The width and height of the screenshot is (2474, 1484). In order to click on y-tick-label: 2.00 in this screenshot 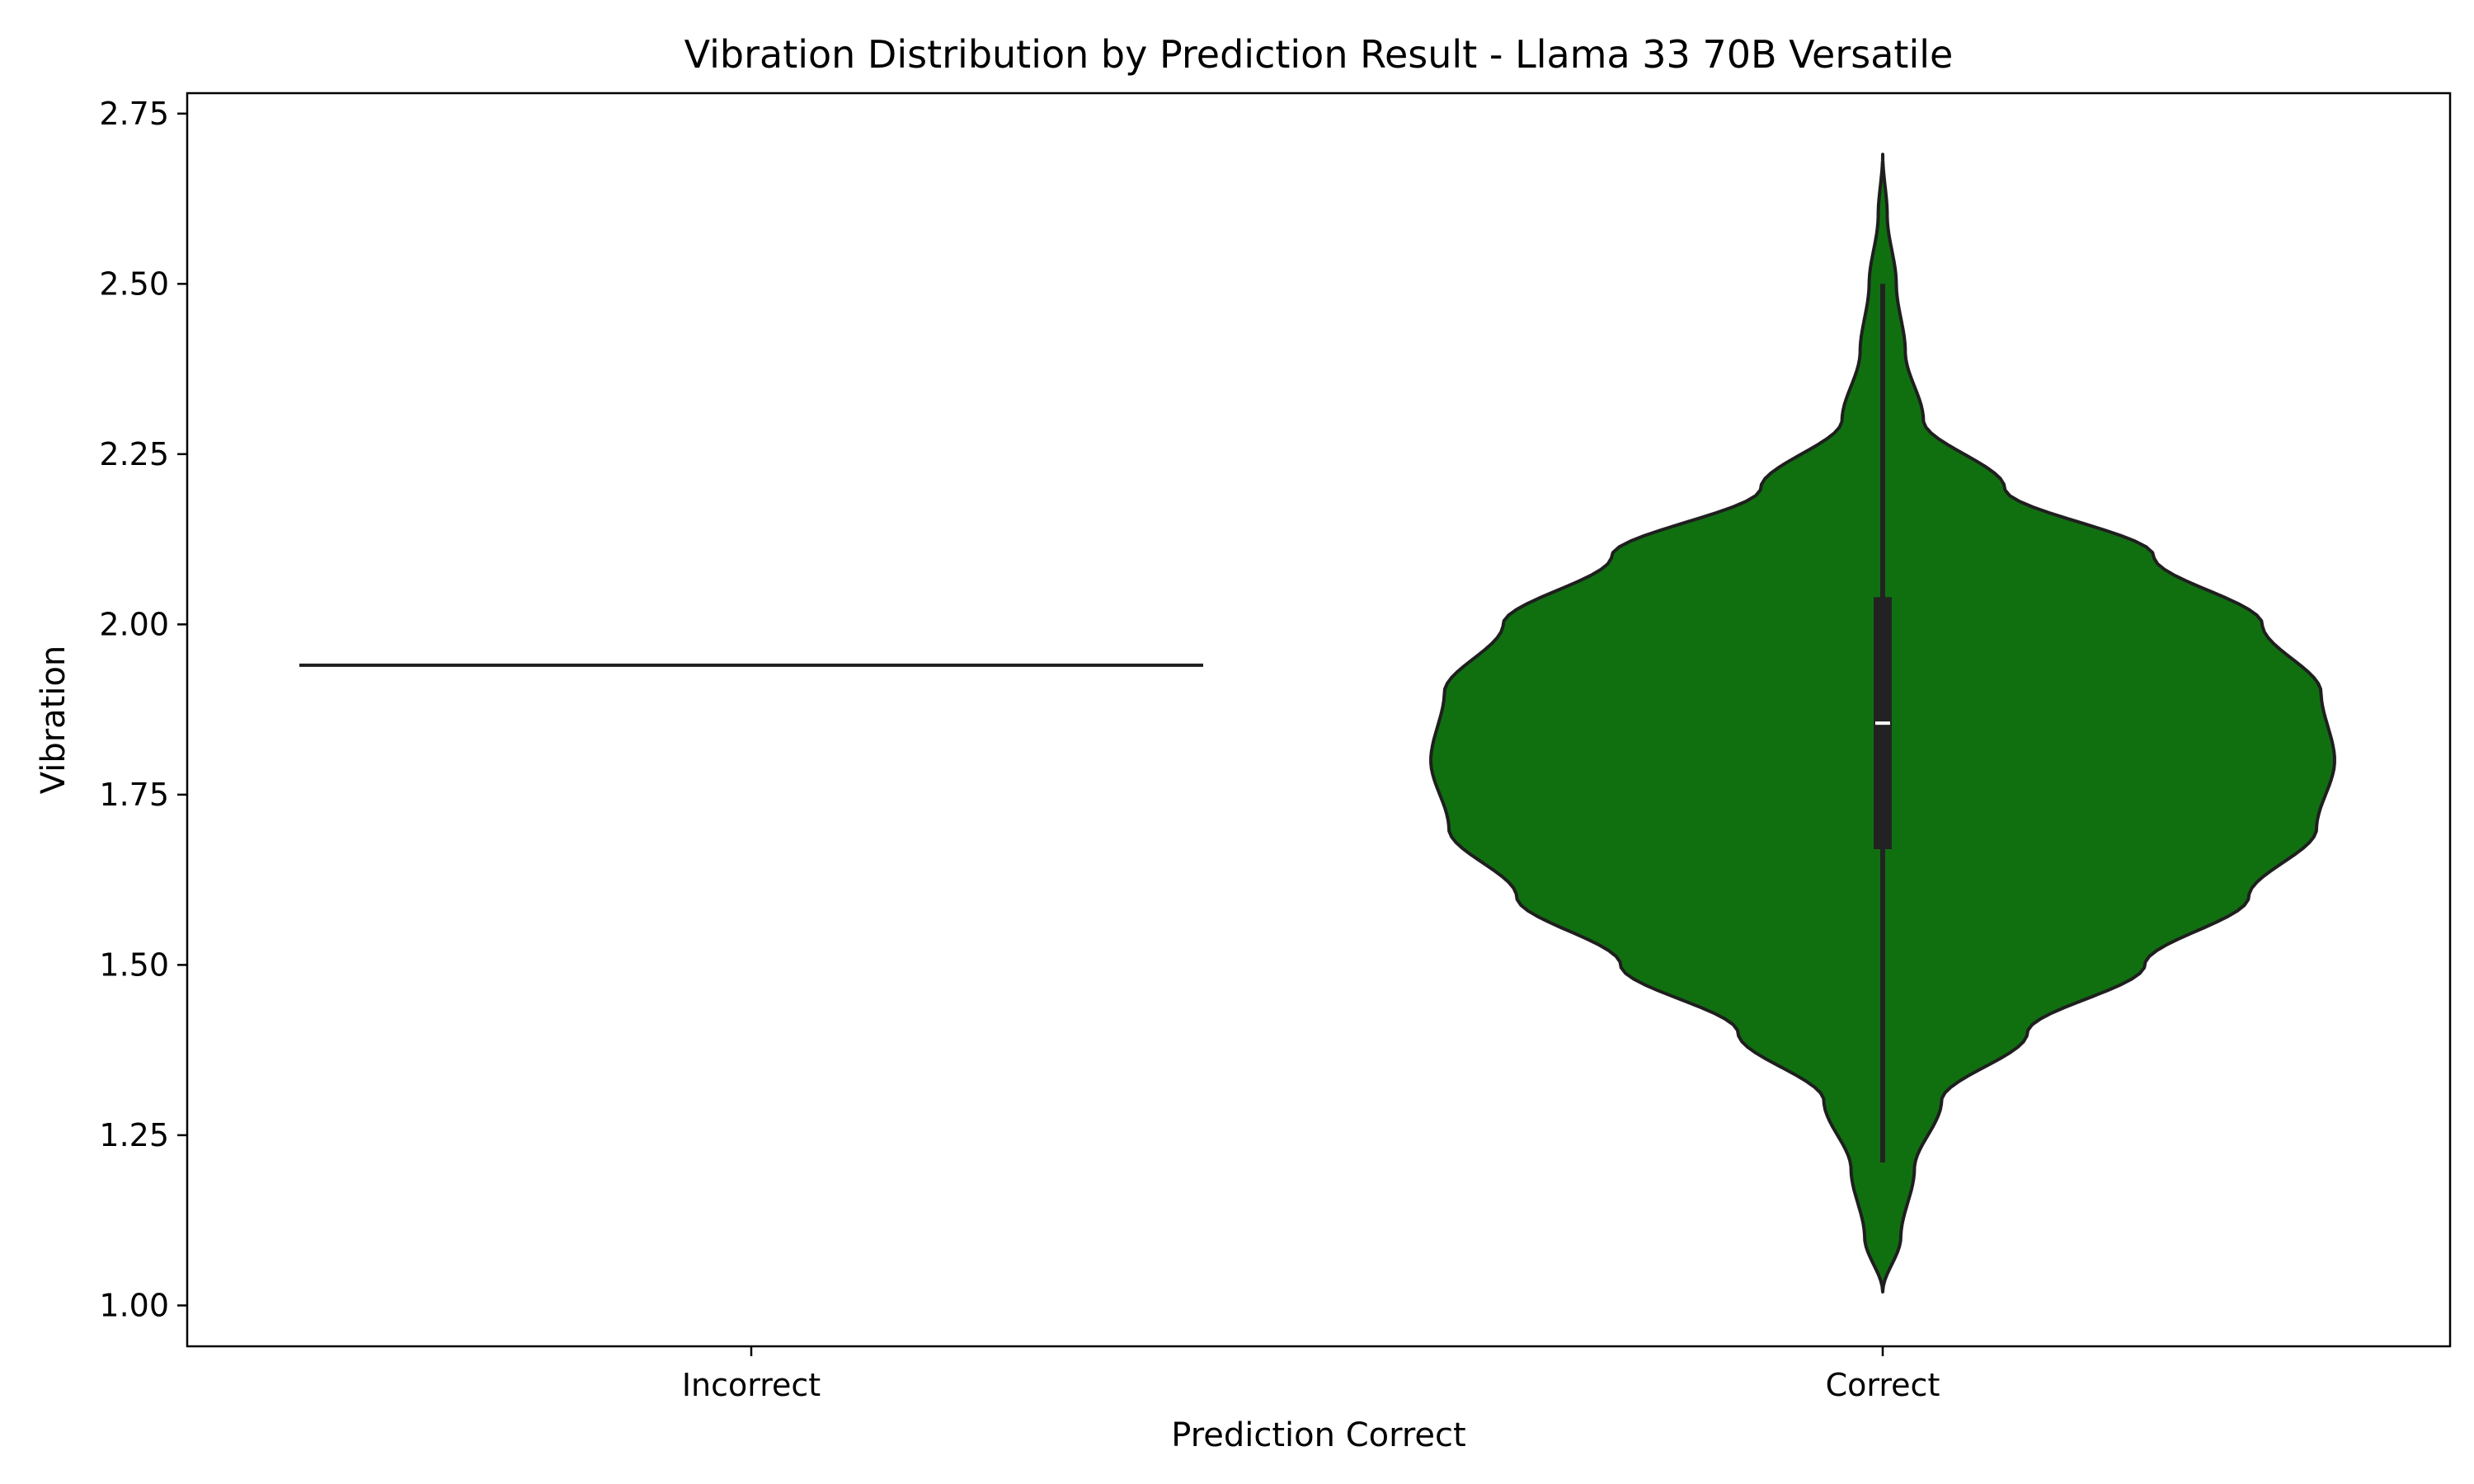, I will do `click(134, 624)`.